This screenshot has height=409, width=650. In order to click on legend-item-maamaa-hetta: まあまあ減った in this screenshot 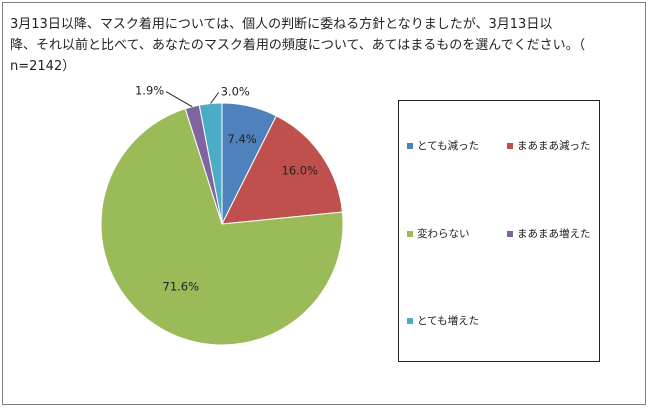, I will do `click(549, 145)`.